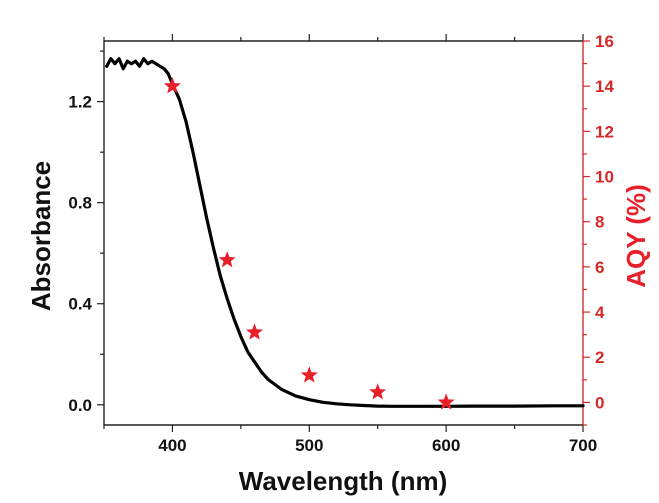 This screenshot has height=503, width=659. What do you see at coordinates (604, 177) in the screenshot?
I see `y-right-tick-label: 10` at bounding box center [604, 177].